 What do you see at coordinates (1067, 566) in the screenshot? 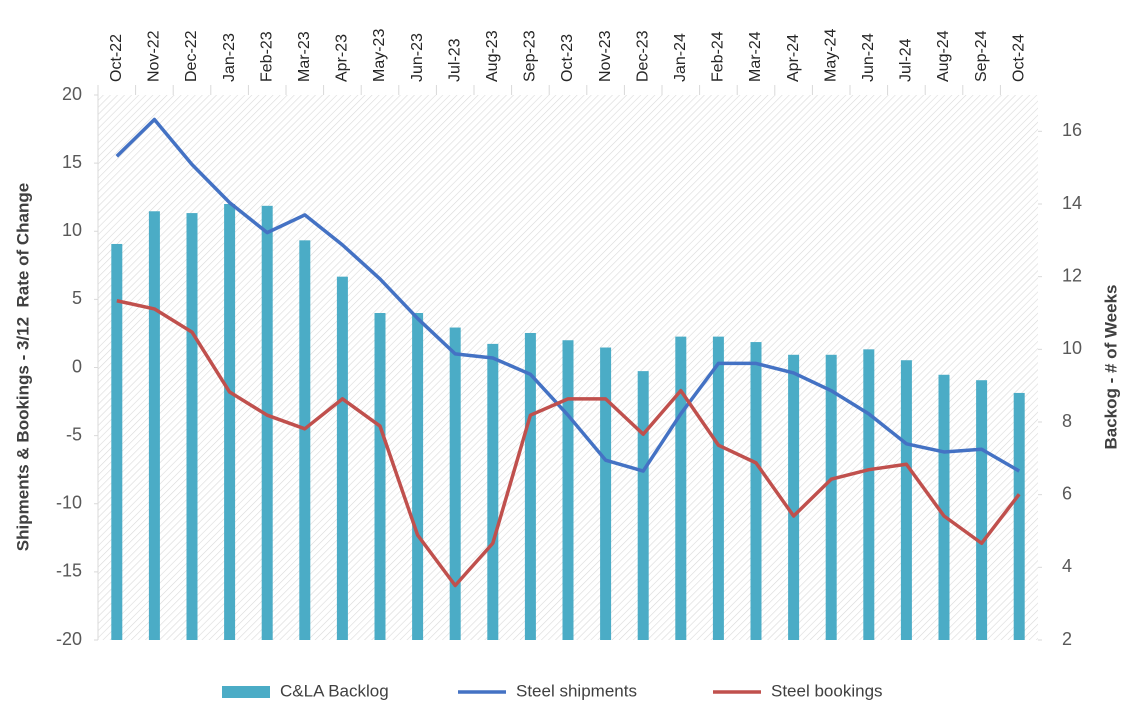
I see `y2-tick-label: 4` at bounding box center [1067, 566].